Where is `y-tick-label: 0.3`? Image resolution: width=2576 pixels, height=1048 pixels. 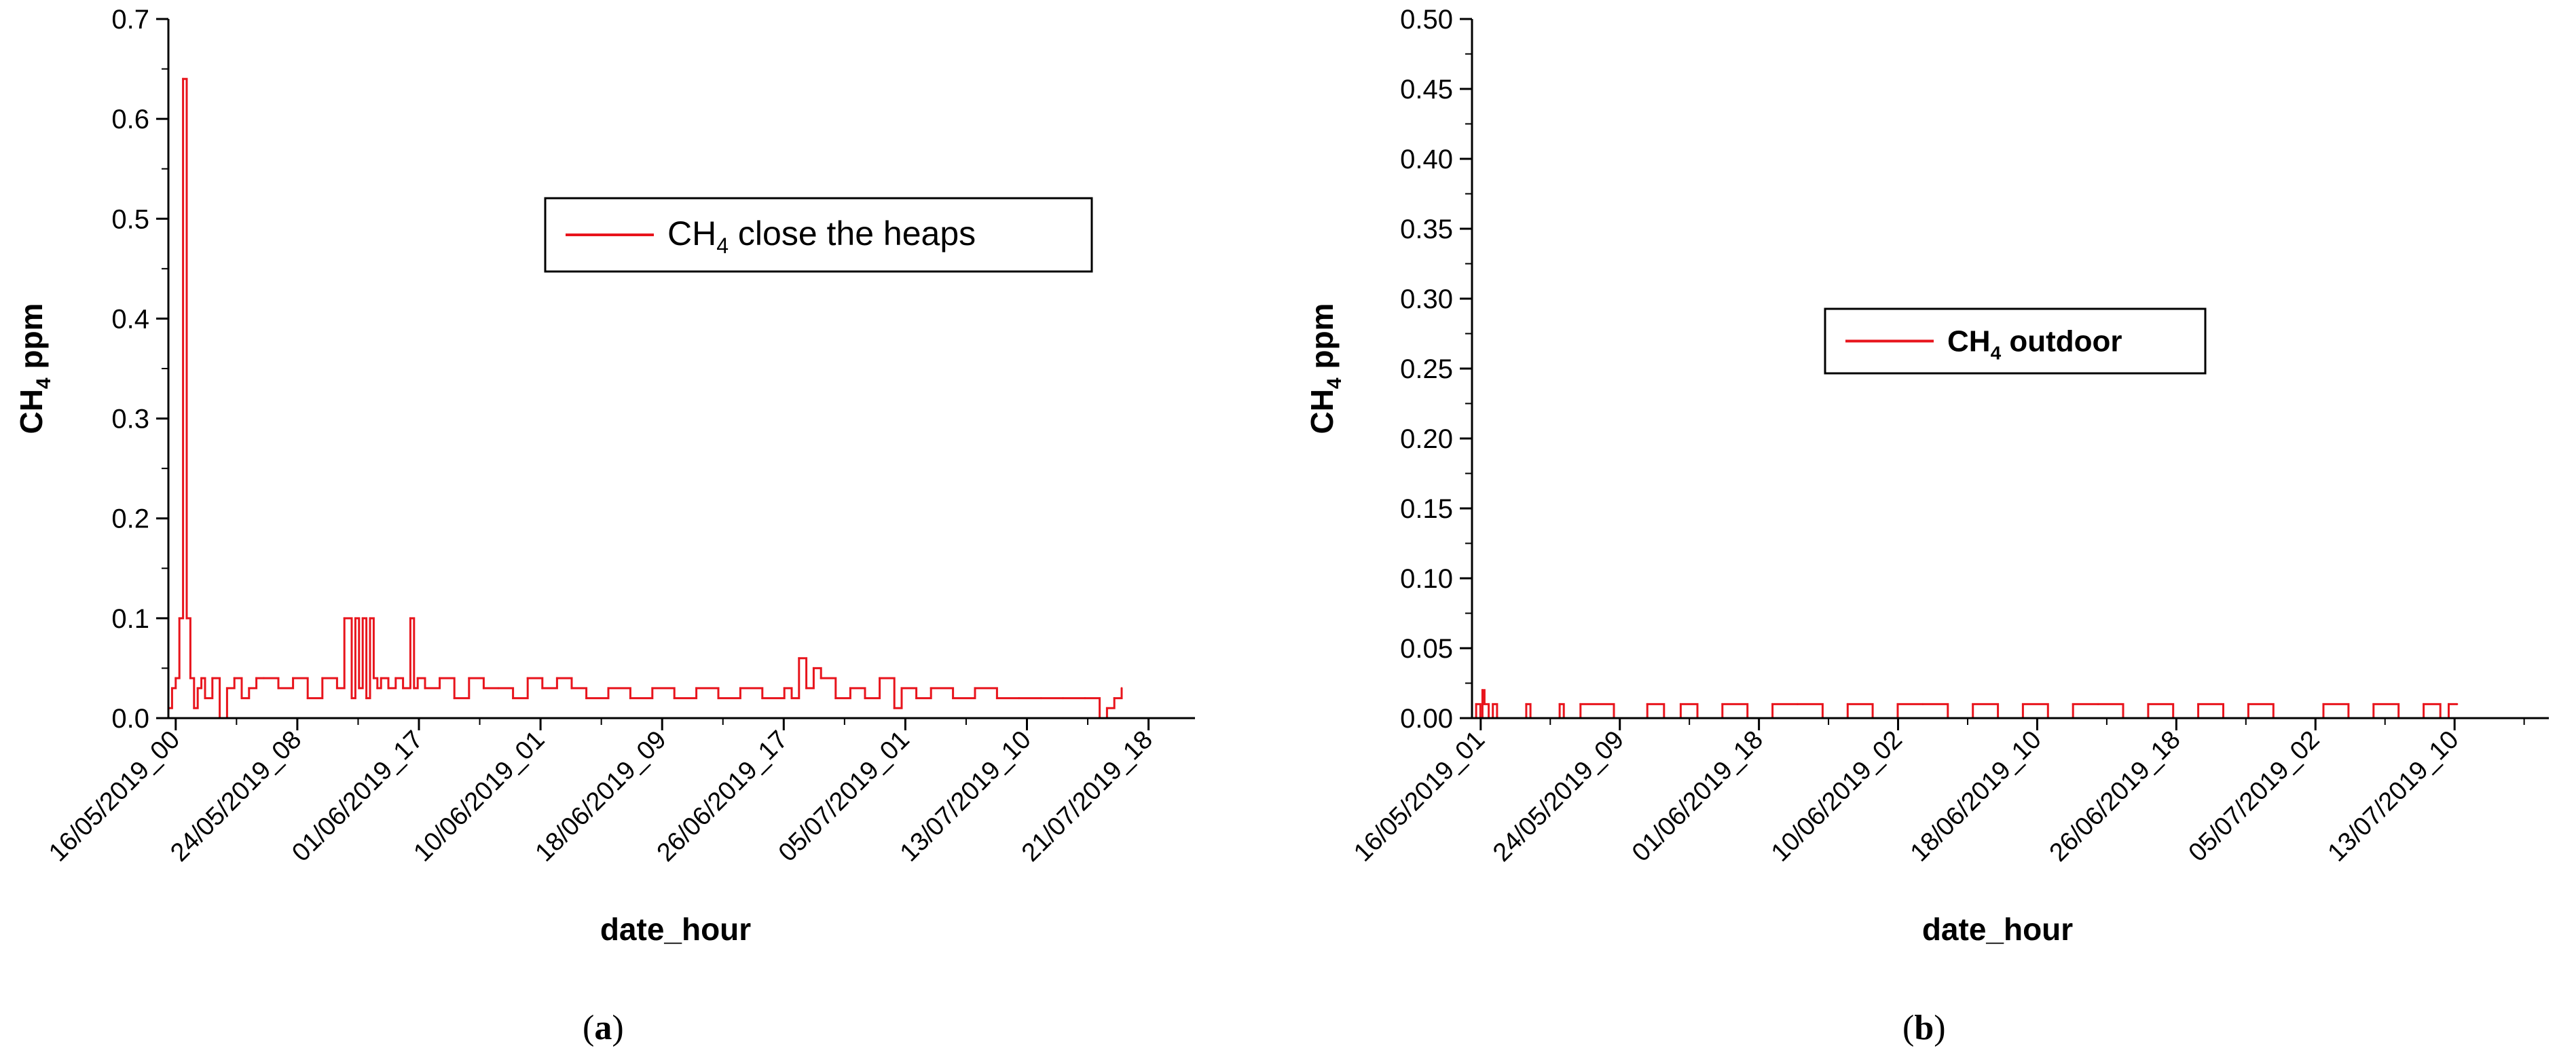 y-tick-label: 0.3 is located at coordinates (130, 419).